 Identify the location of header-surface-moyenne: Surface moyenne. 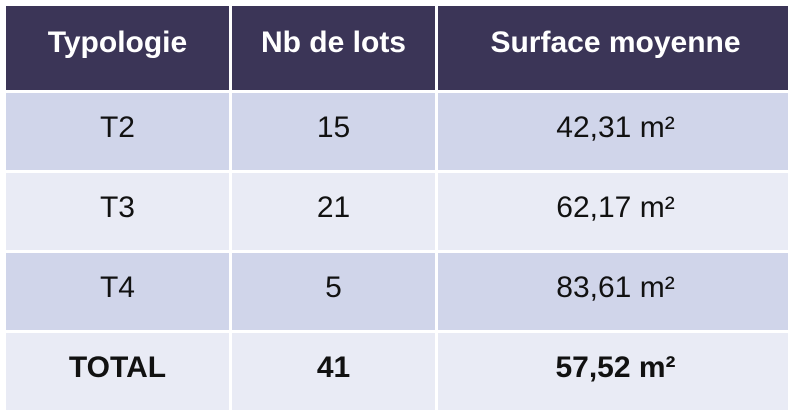
(613, 48).